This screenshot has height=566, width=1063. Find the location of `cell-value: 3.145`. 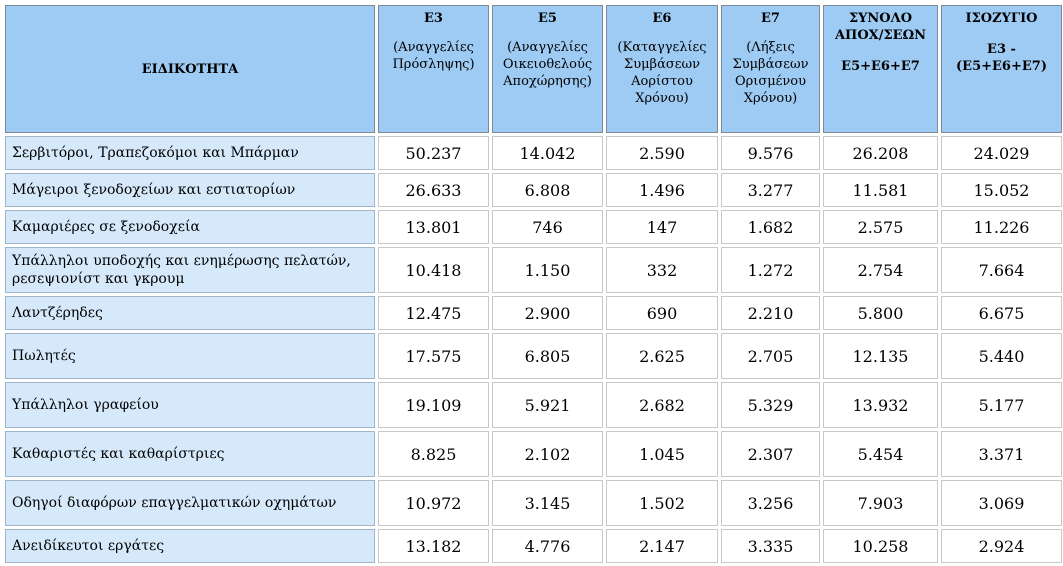

cell-value: 3.145 is located at coordinates (547, 503).